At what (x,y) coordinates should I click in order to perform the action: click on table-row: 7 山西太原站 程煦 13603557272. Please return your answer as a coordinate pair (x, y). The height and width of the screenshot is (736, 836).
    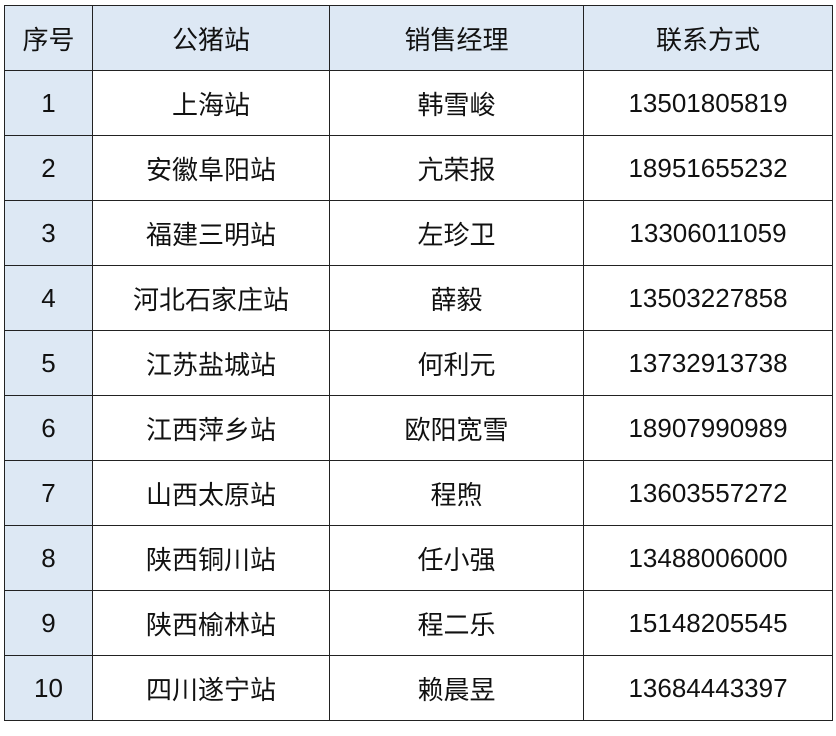
    Looking at the image, I should click on (418, 493).